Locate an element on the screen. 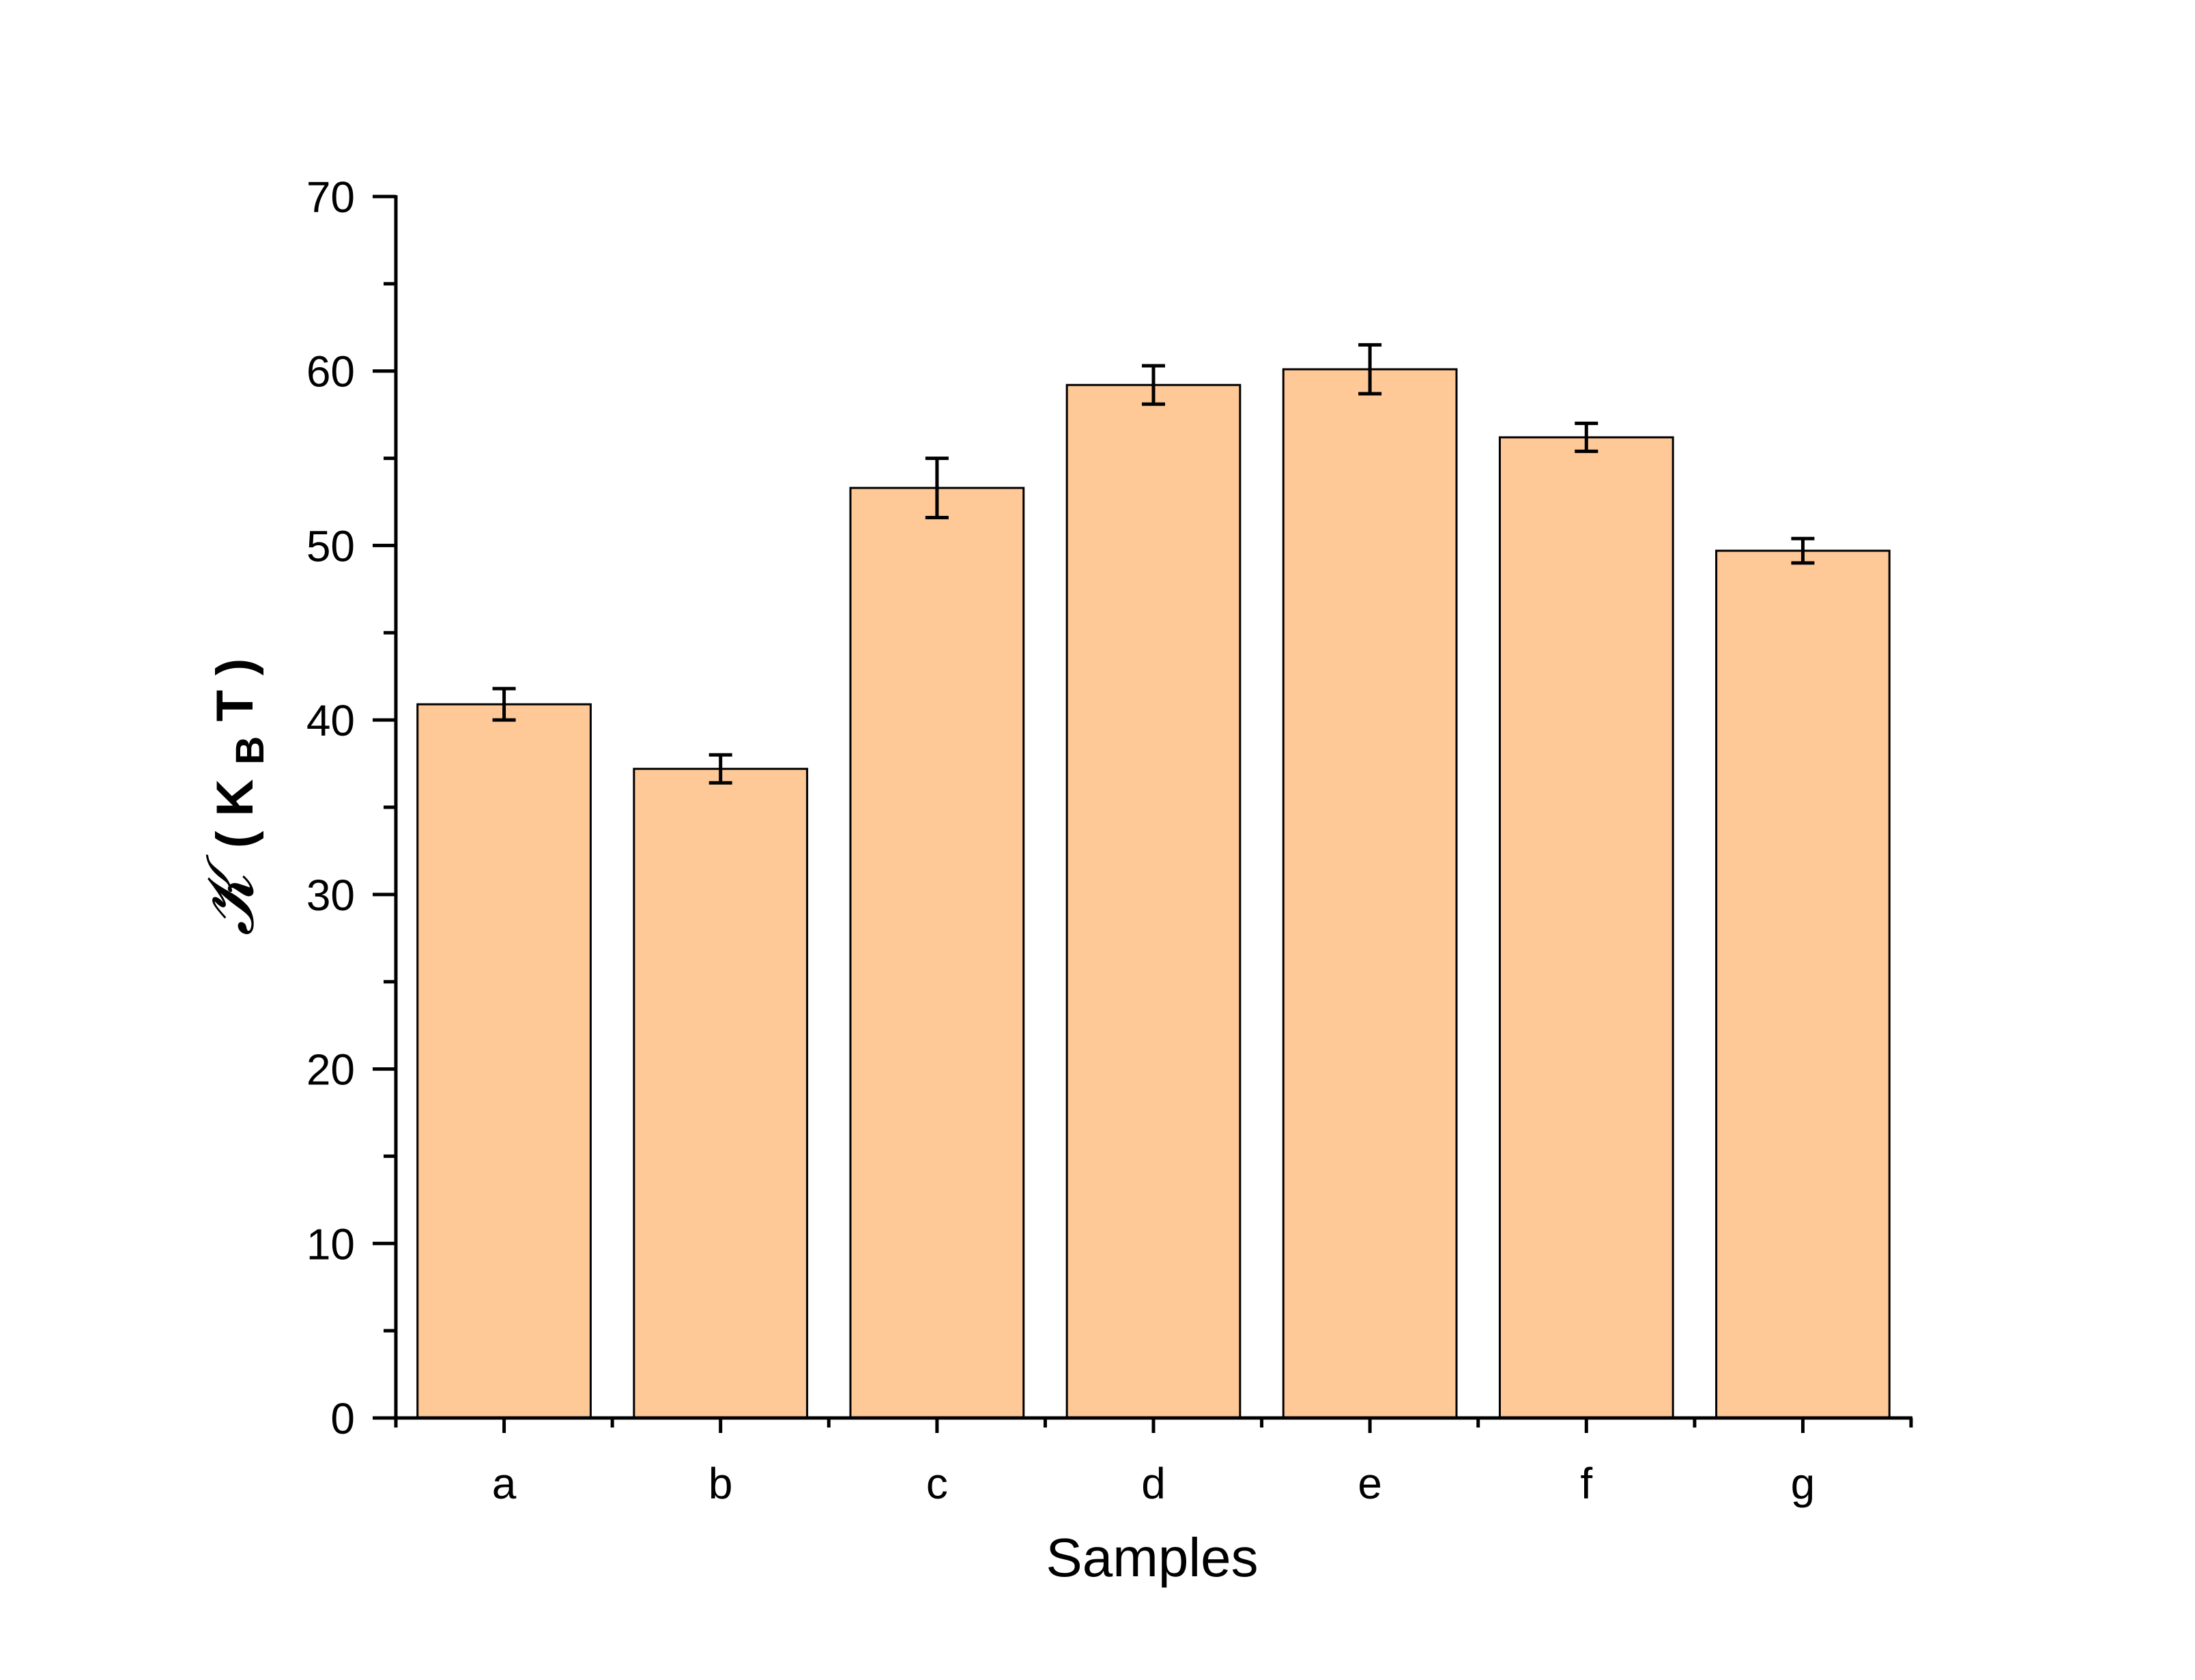 Image resolution: width=2195 pixels, height=1680 pixels. y-axis-unit-main: K is located at coordinates (235, 798).